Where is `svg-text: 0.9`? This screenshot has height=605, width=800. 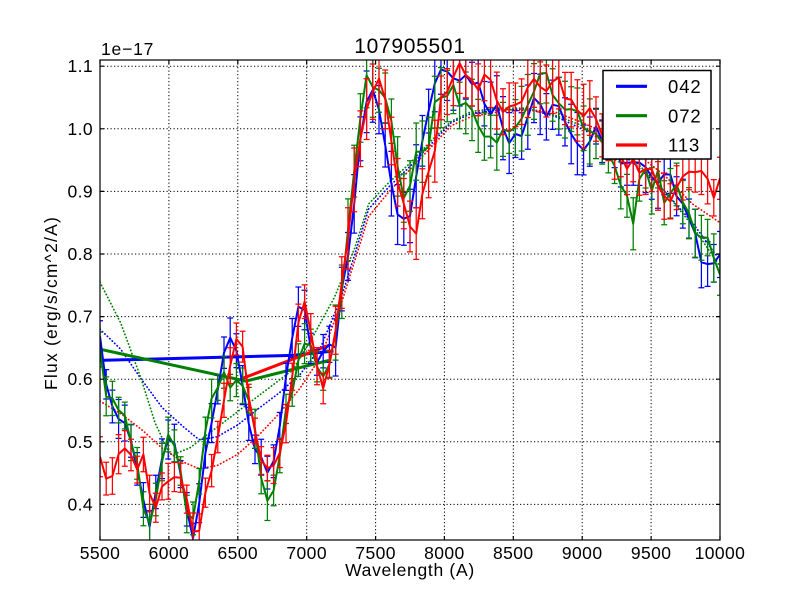 svg-text: 0.9 is located at coordinates (80, 191).